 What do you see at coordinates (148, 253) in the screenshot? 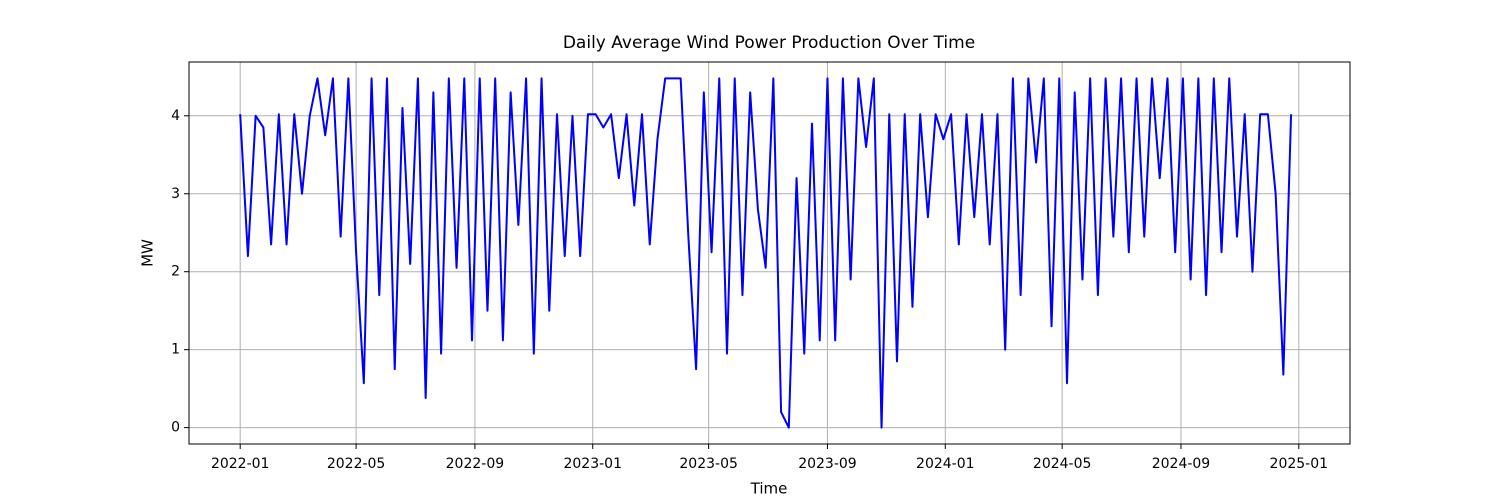
I see `y-axis-label: MW` at bounding box center [148, 253].